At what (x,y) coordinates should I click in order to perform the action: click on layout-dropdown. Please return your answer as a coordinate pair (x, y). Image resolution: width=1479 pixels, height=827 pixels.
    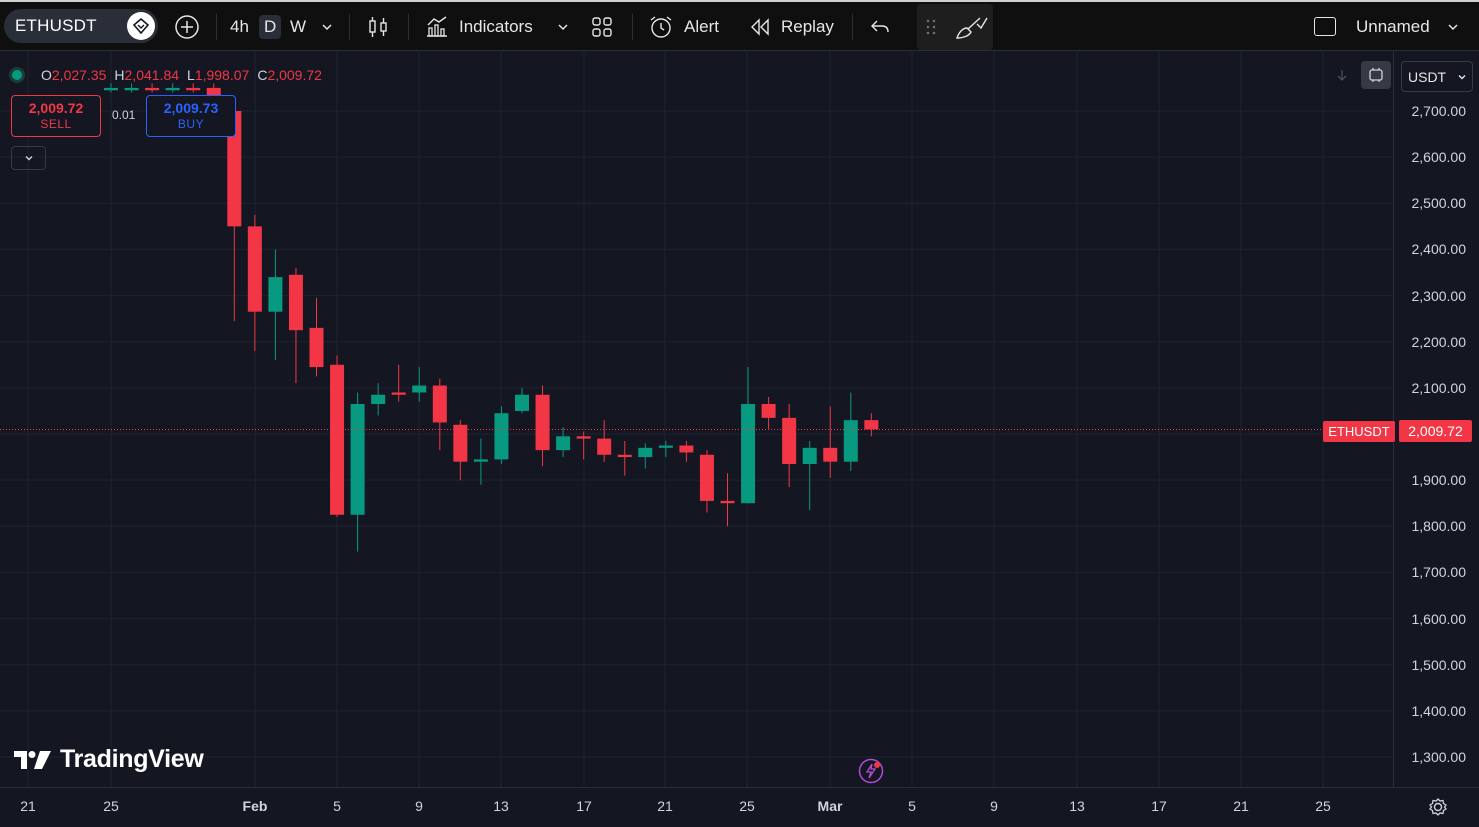
    Looking at the image, I should click on (1453, 26).